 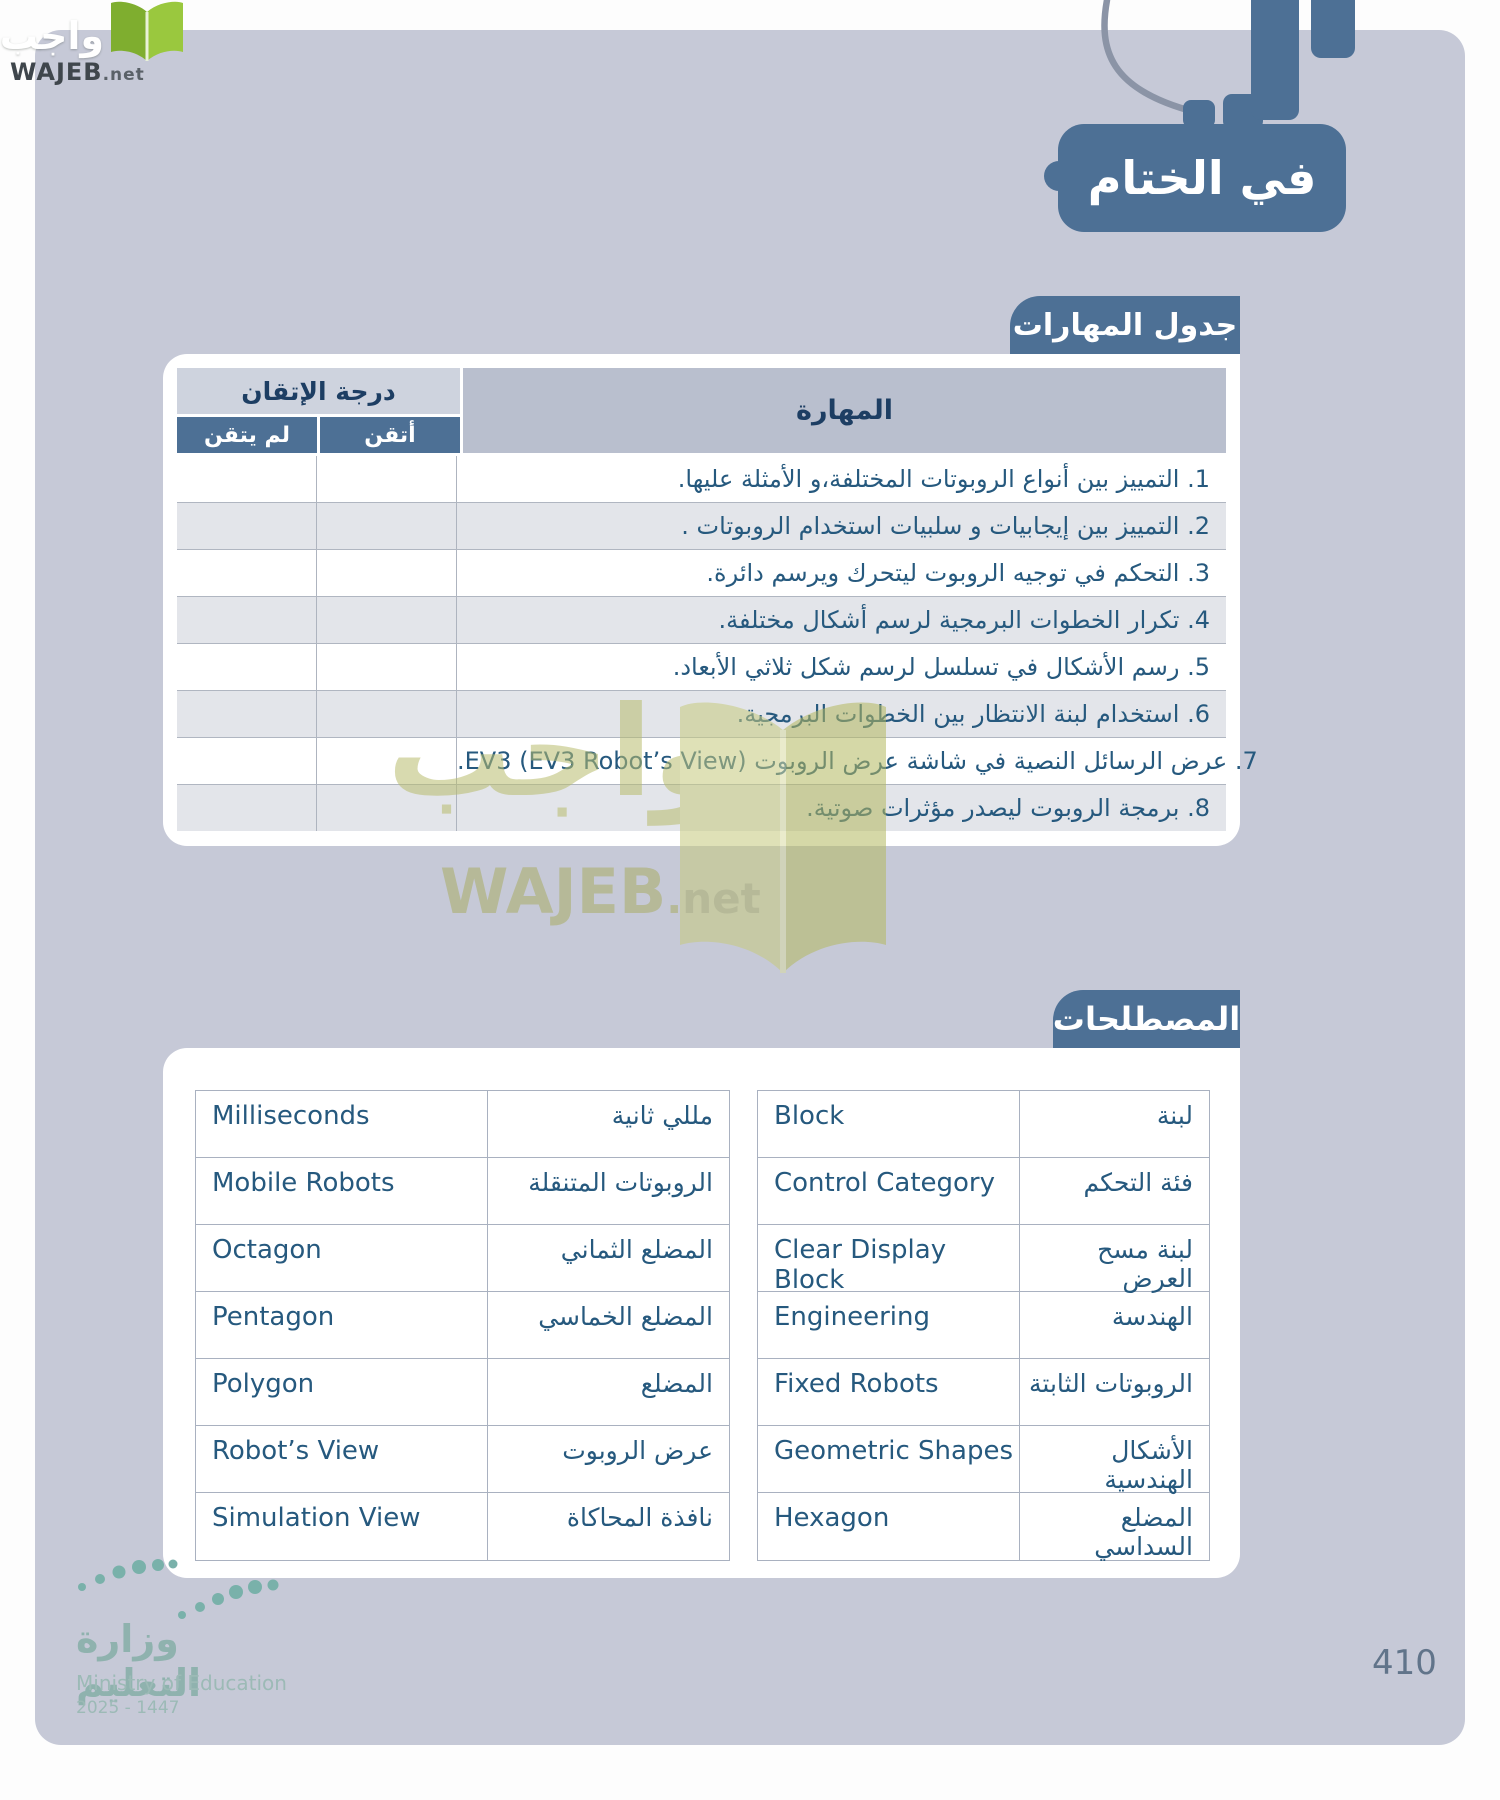 What do you see at coordinates (296, 1451) in the screenshot?
I see `glossary-term-en: Robot’s View` at bounding box center [296, 1451].